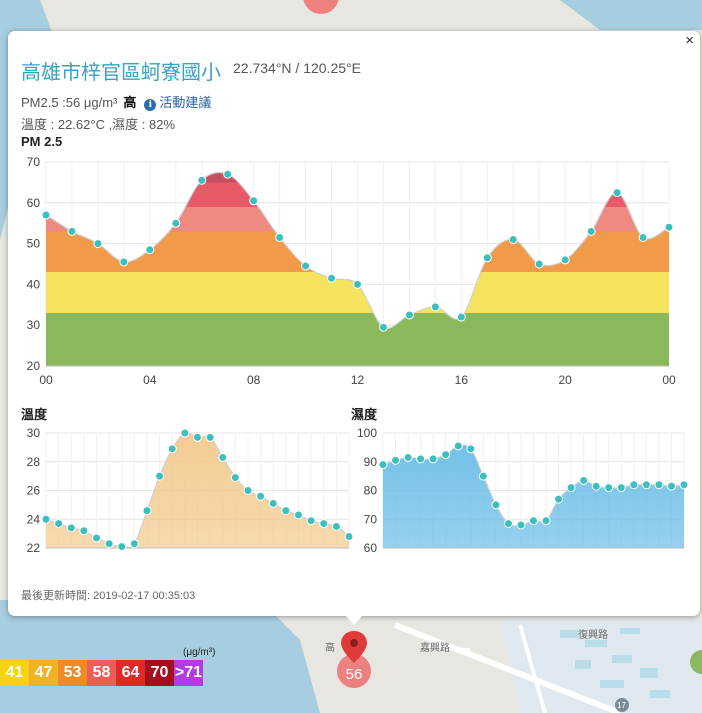 This screenshot has width=702, height=713. I want to click on y-tick-label: 20, so click(34, 366).